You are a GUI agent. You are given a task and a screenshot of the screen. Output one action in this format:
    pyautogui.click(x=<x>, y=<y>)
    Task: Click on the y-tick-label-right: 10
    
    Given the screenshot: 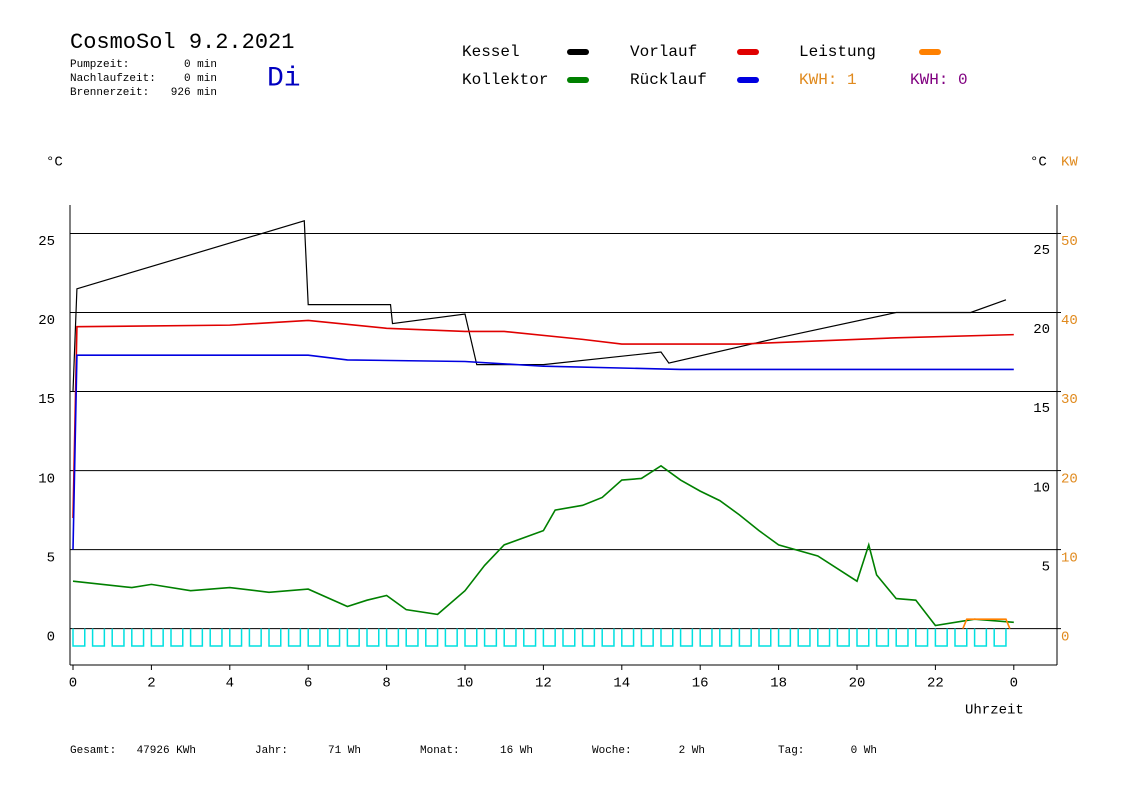 What is the action you would take?
    pyautogui.click(x=1041, y=488)
    